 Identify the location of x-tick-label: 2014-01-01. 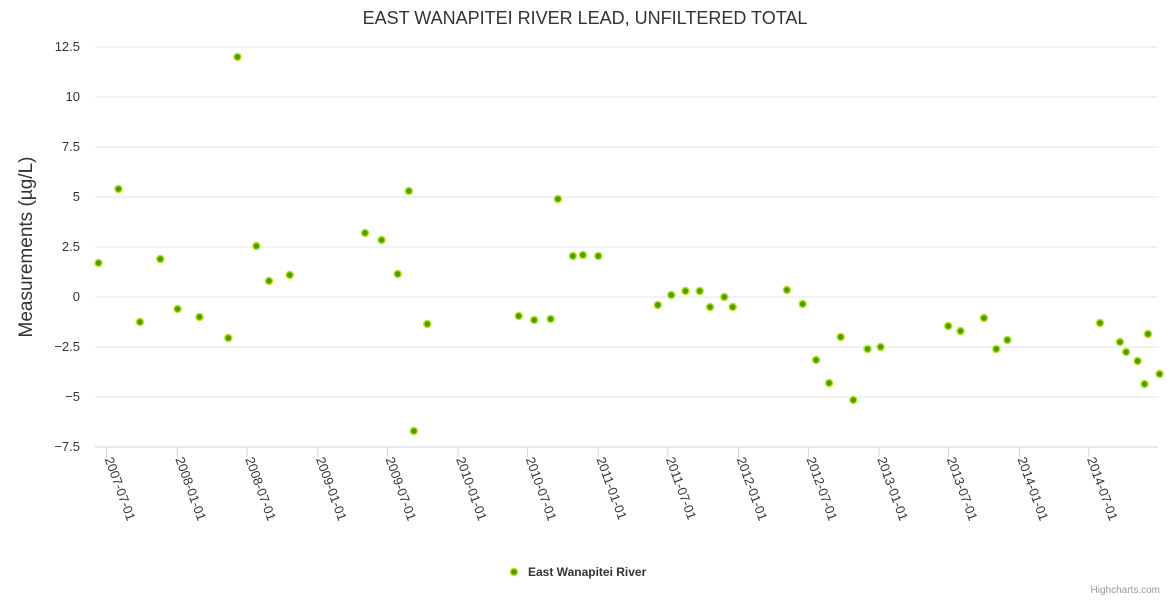
(1032, 489).